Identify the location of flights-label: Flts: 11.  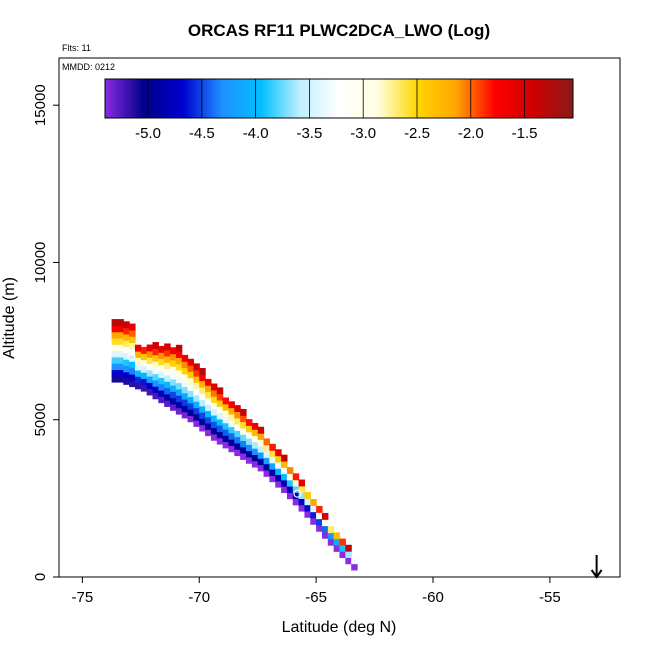
(76, 48).